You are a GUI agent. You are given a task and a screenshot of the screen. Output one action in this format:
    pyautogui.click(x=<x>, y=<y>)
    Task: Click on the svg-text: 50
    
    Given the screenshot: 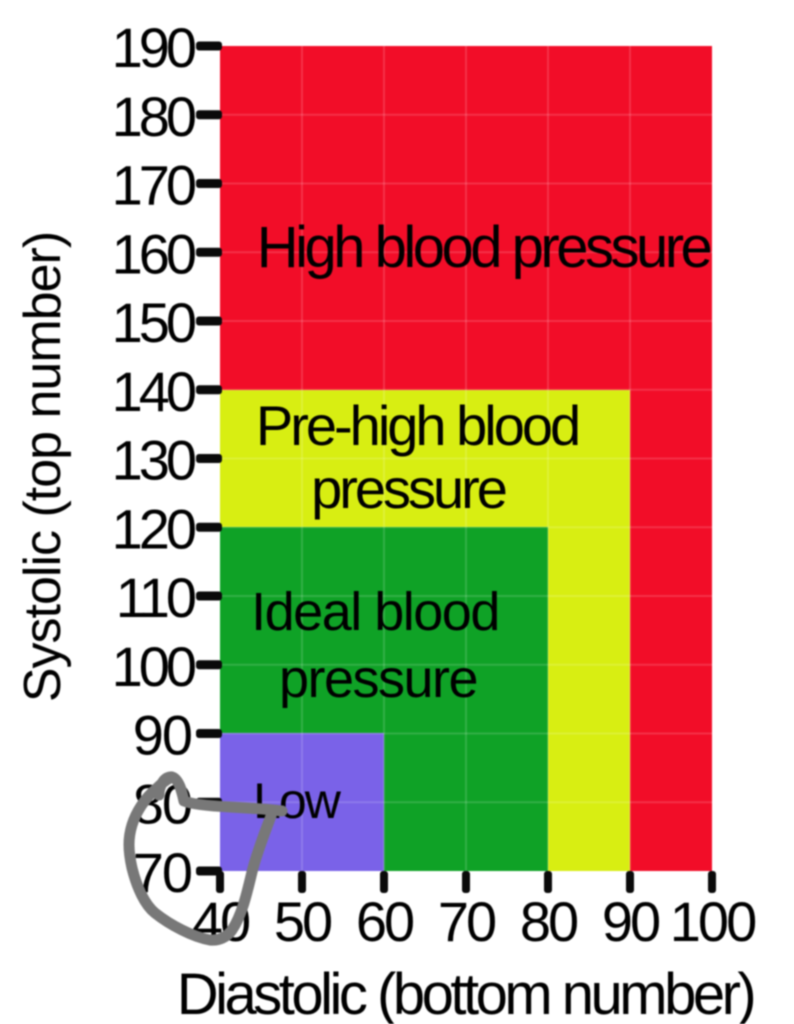 What is the action you would take?
    pyautogui.click(x=302, y=921)
    